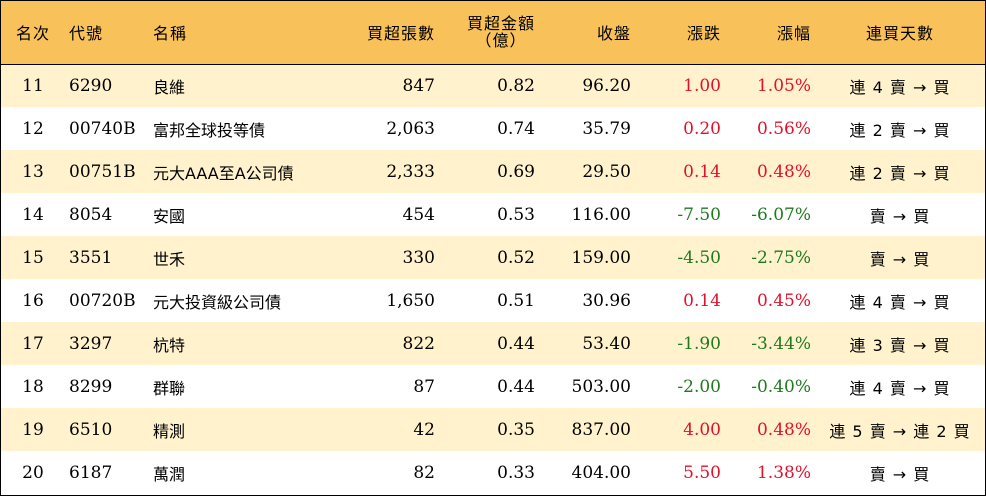 The image size is (986, 496). I want to click on table-row: 18 8299 群聯 87 0.44 503.00 -2.00 -0.40% 連 4 賣 → 買, so click(493, 386).